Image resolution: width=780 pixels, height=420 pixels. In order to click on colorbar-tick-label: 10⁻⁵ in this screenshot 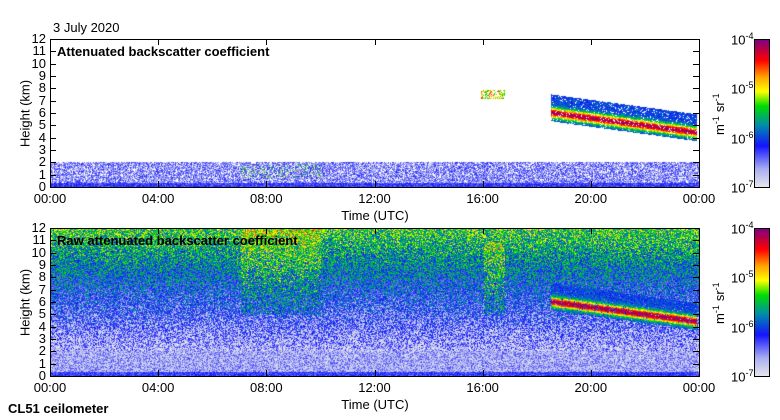, I will do `click(742, 277)`.